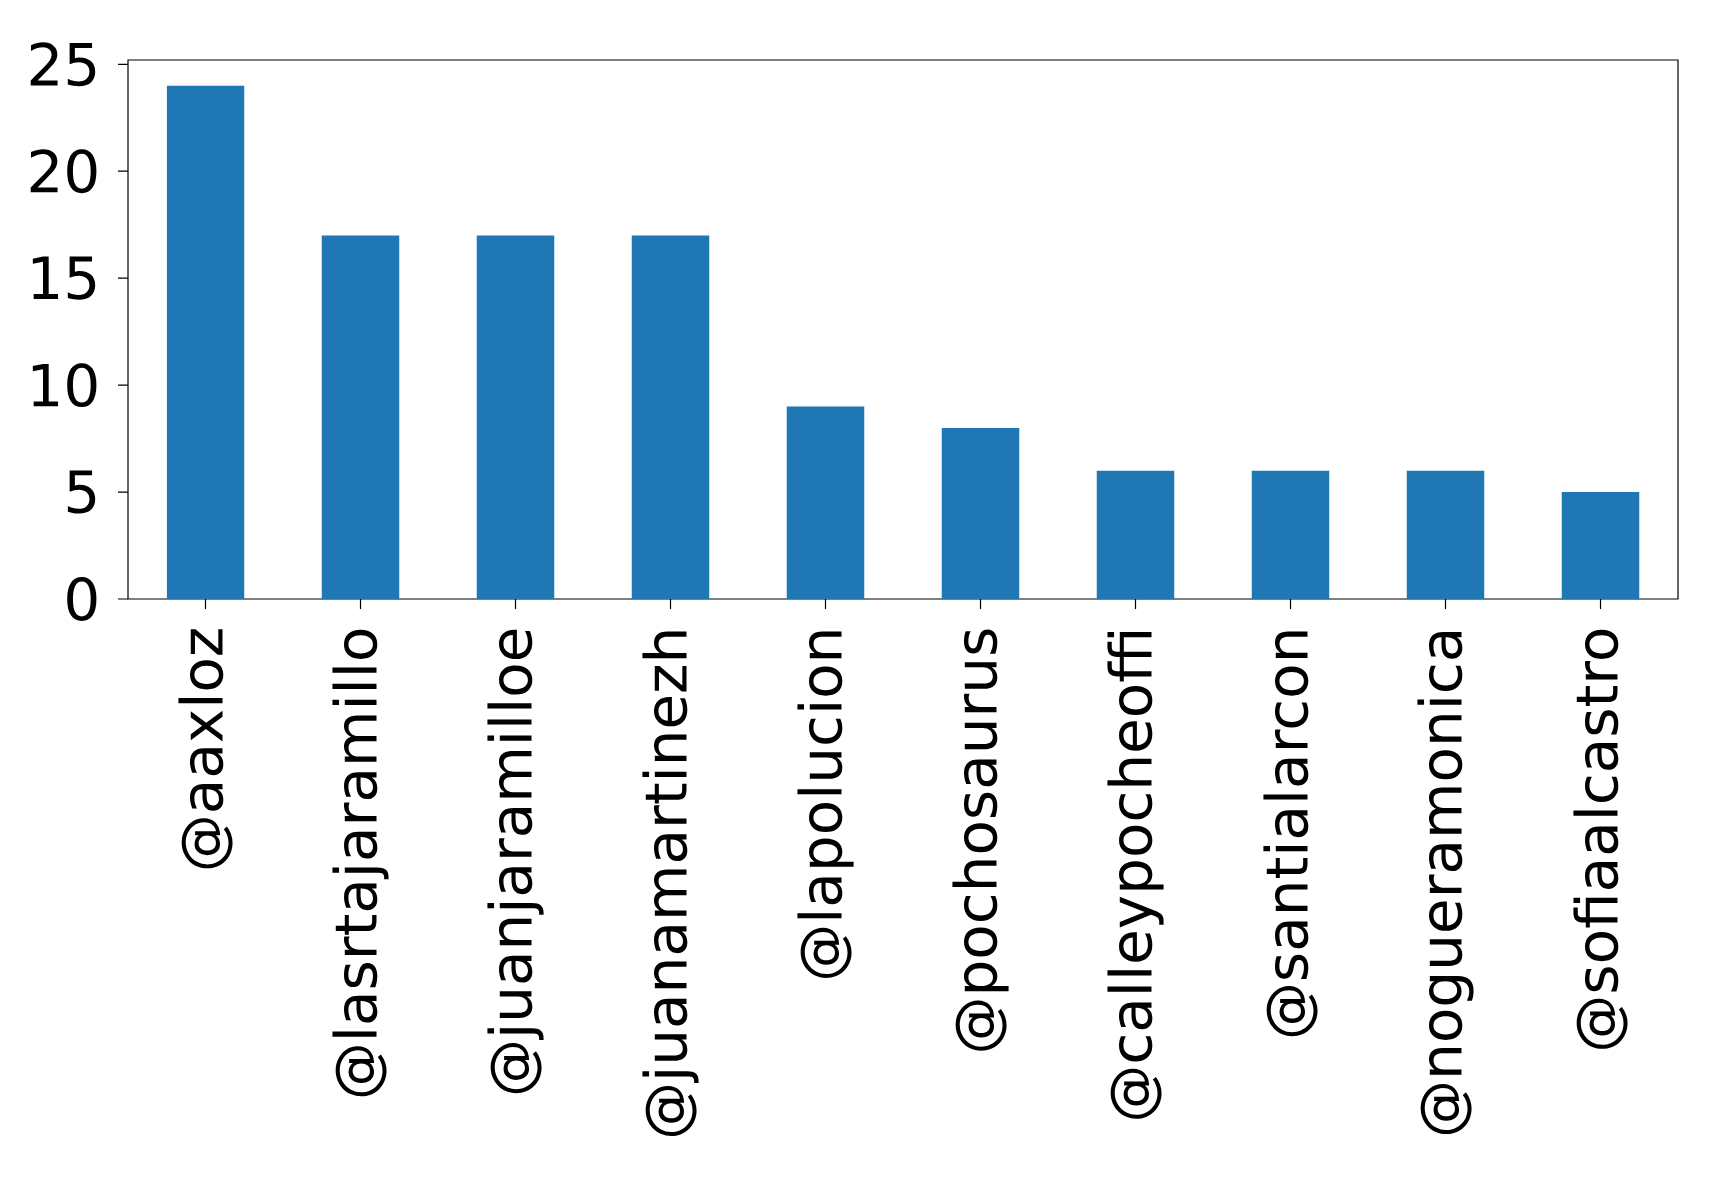  Describe the element at coordinates (515, 861) in the screenshot. I see `x-tick-label: @juanjaramilloe` at that location.